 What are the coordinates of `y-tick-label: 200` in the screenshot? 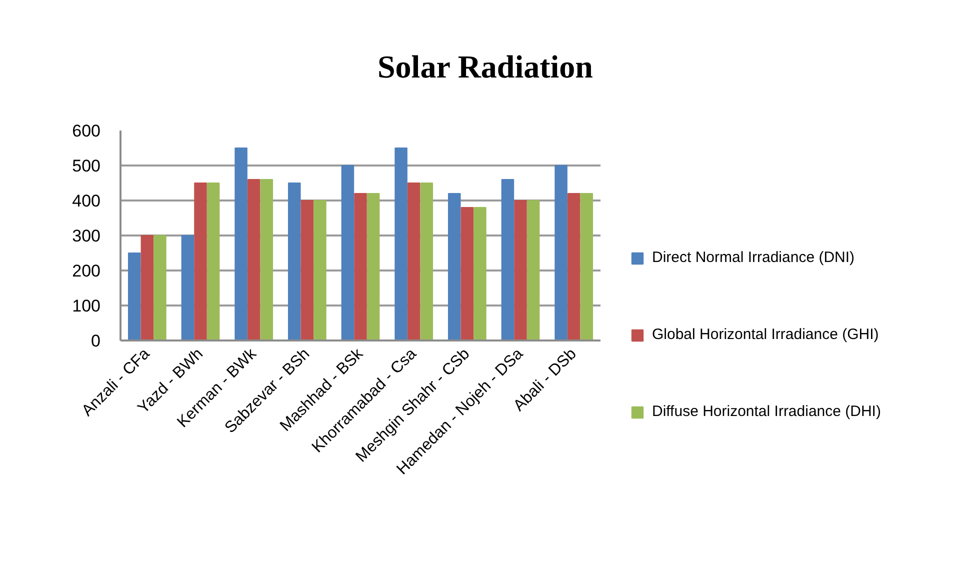 It's located at (86, 271).